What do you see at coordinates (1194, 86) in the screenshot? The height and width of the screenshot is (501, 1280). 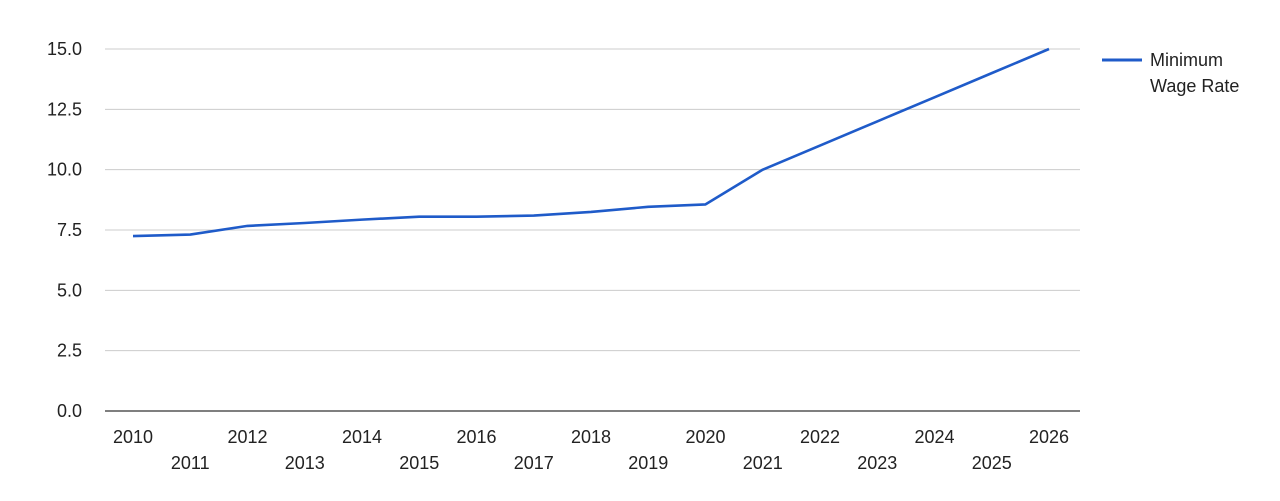 I see `legend-label-line-2: Wage Rate` at bounding box center [1194, 86].